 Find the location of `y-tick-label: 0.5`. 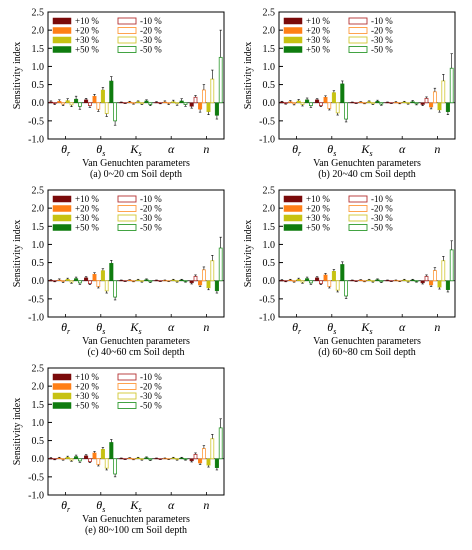

y-tick-label: 0.5 is located at coordinates (269, 85).